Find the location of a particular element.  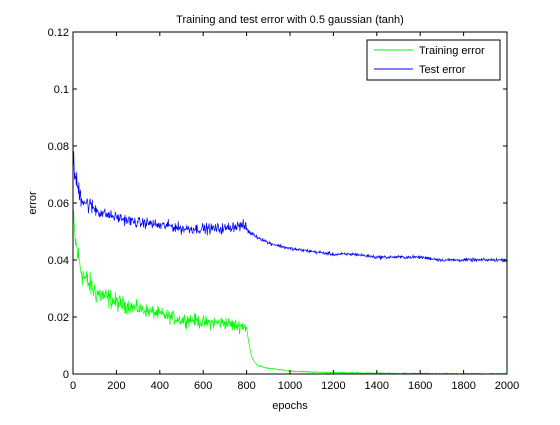

x-tick-label: 1200 is located at coordinates (333, 386).